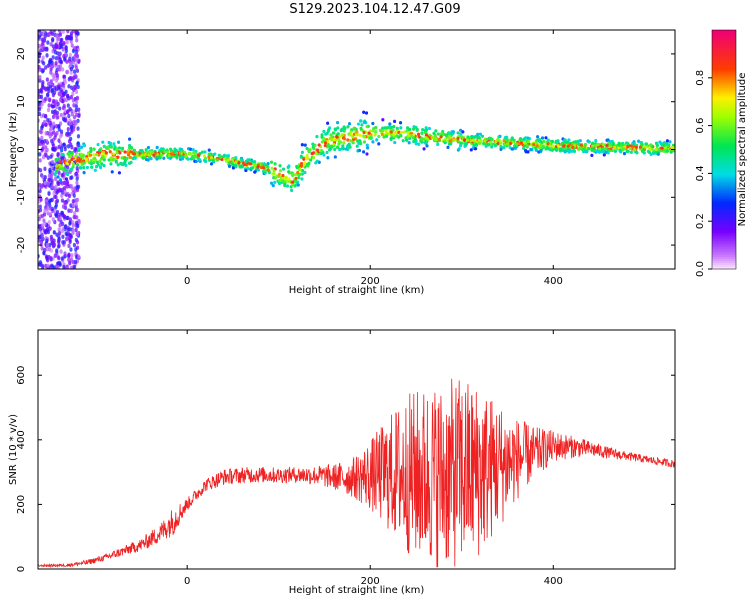  What do you see at coordinates (553, 281) in the screenshot?
I see `top-x-tick-label: 400` at bounding box center [553, 281].